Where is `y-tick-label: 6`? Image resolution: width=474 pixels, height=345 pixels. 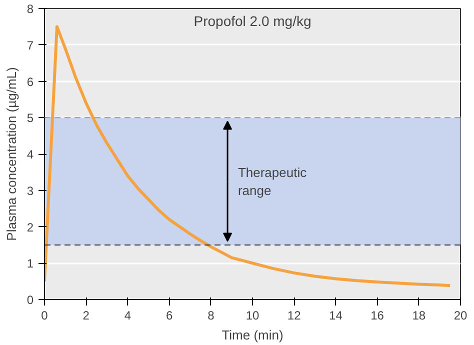 y-tick-label: 6 is located at coordinates (30, 81).